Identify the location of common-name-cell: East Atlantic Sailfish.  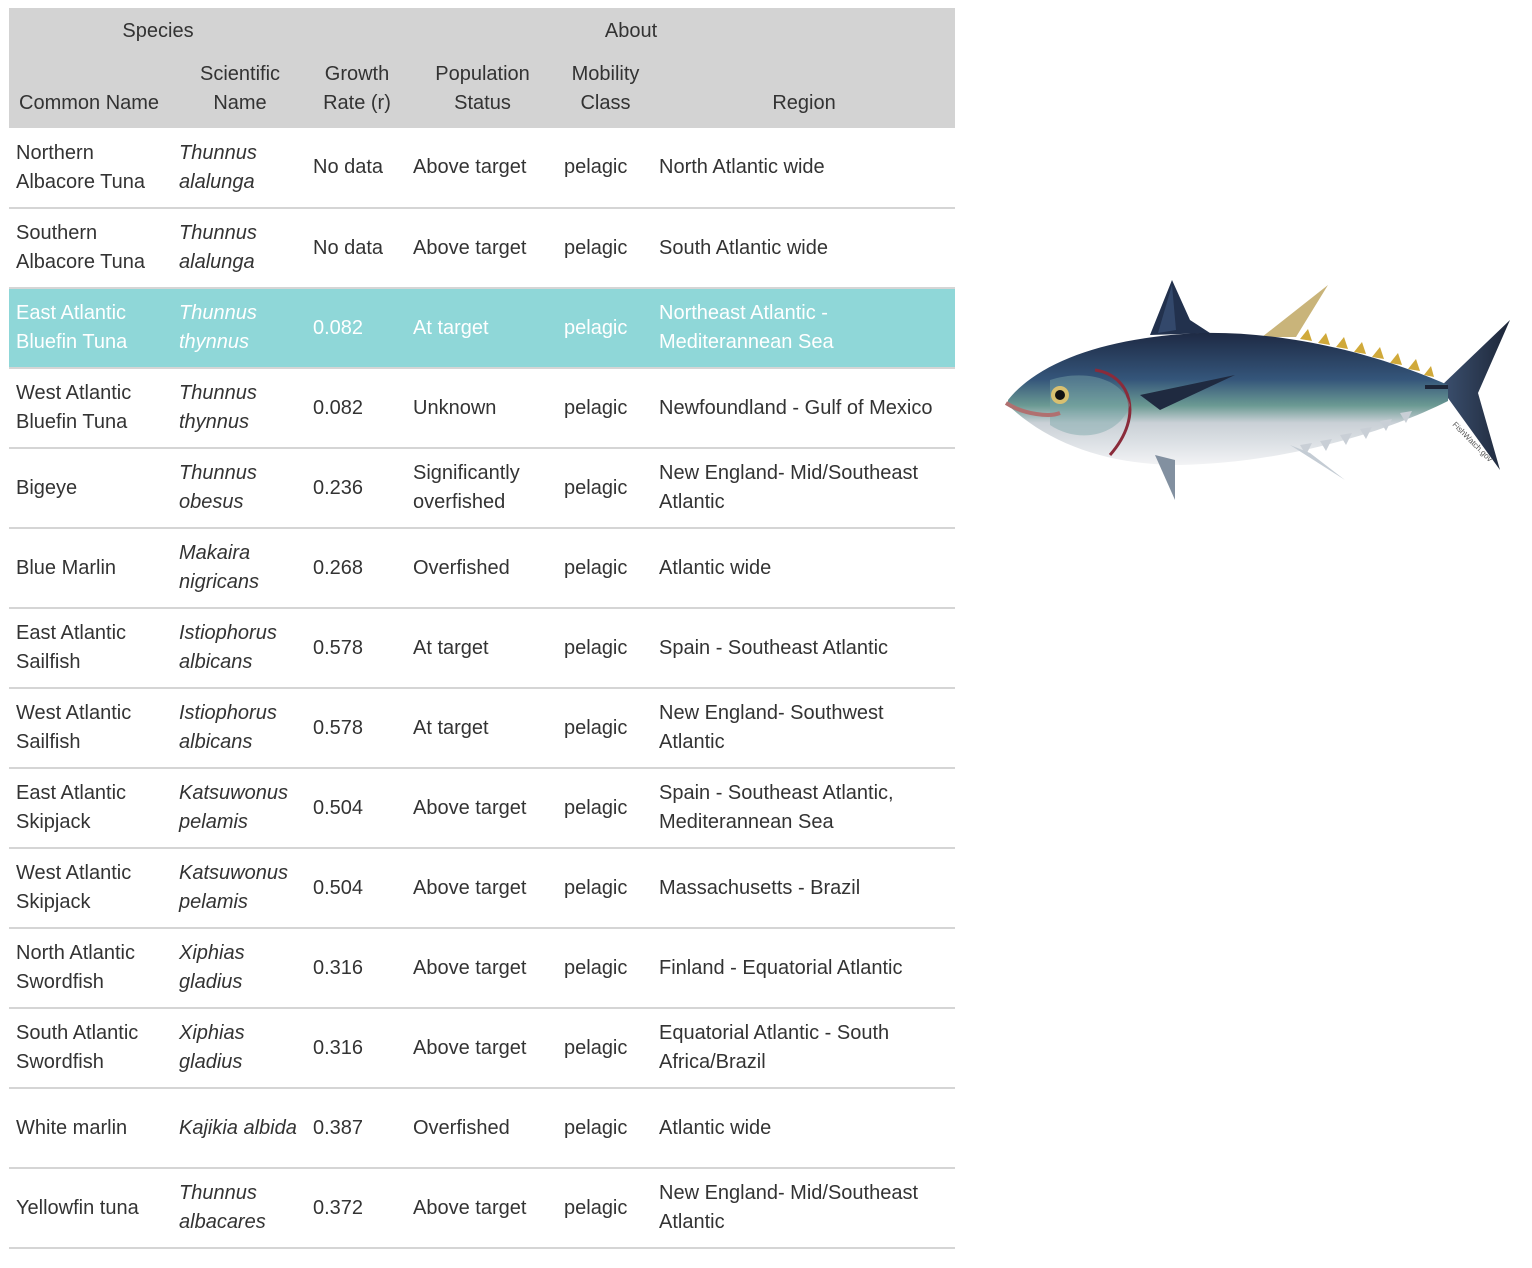
(91, 648).